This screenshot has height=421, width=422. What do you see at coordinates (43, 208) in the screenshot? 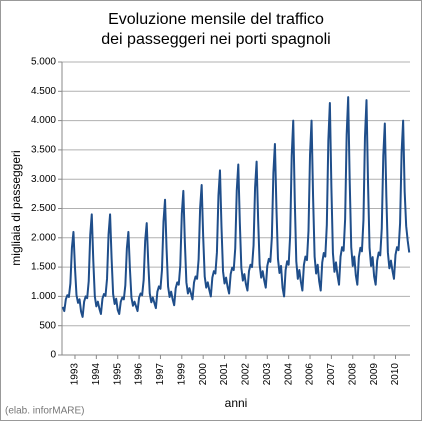
I see `y-tick-label: 2.500` at bounding box center [43, 208].